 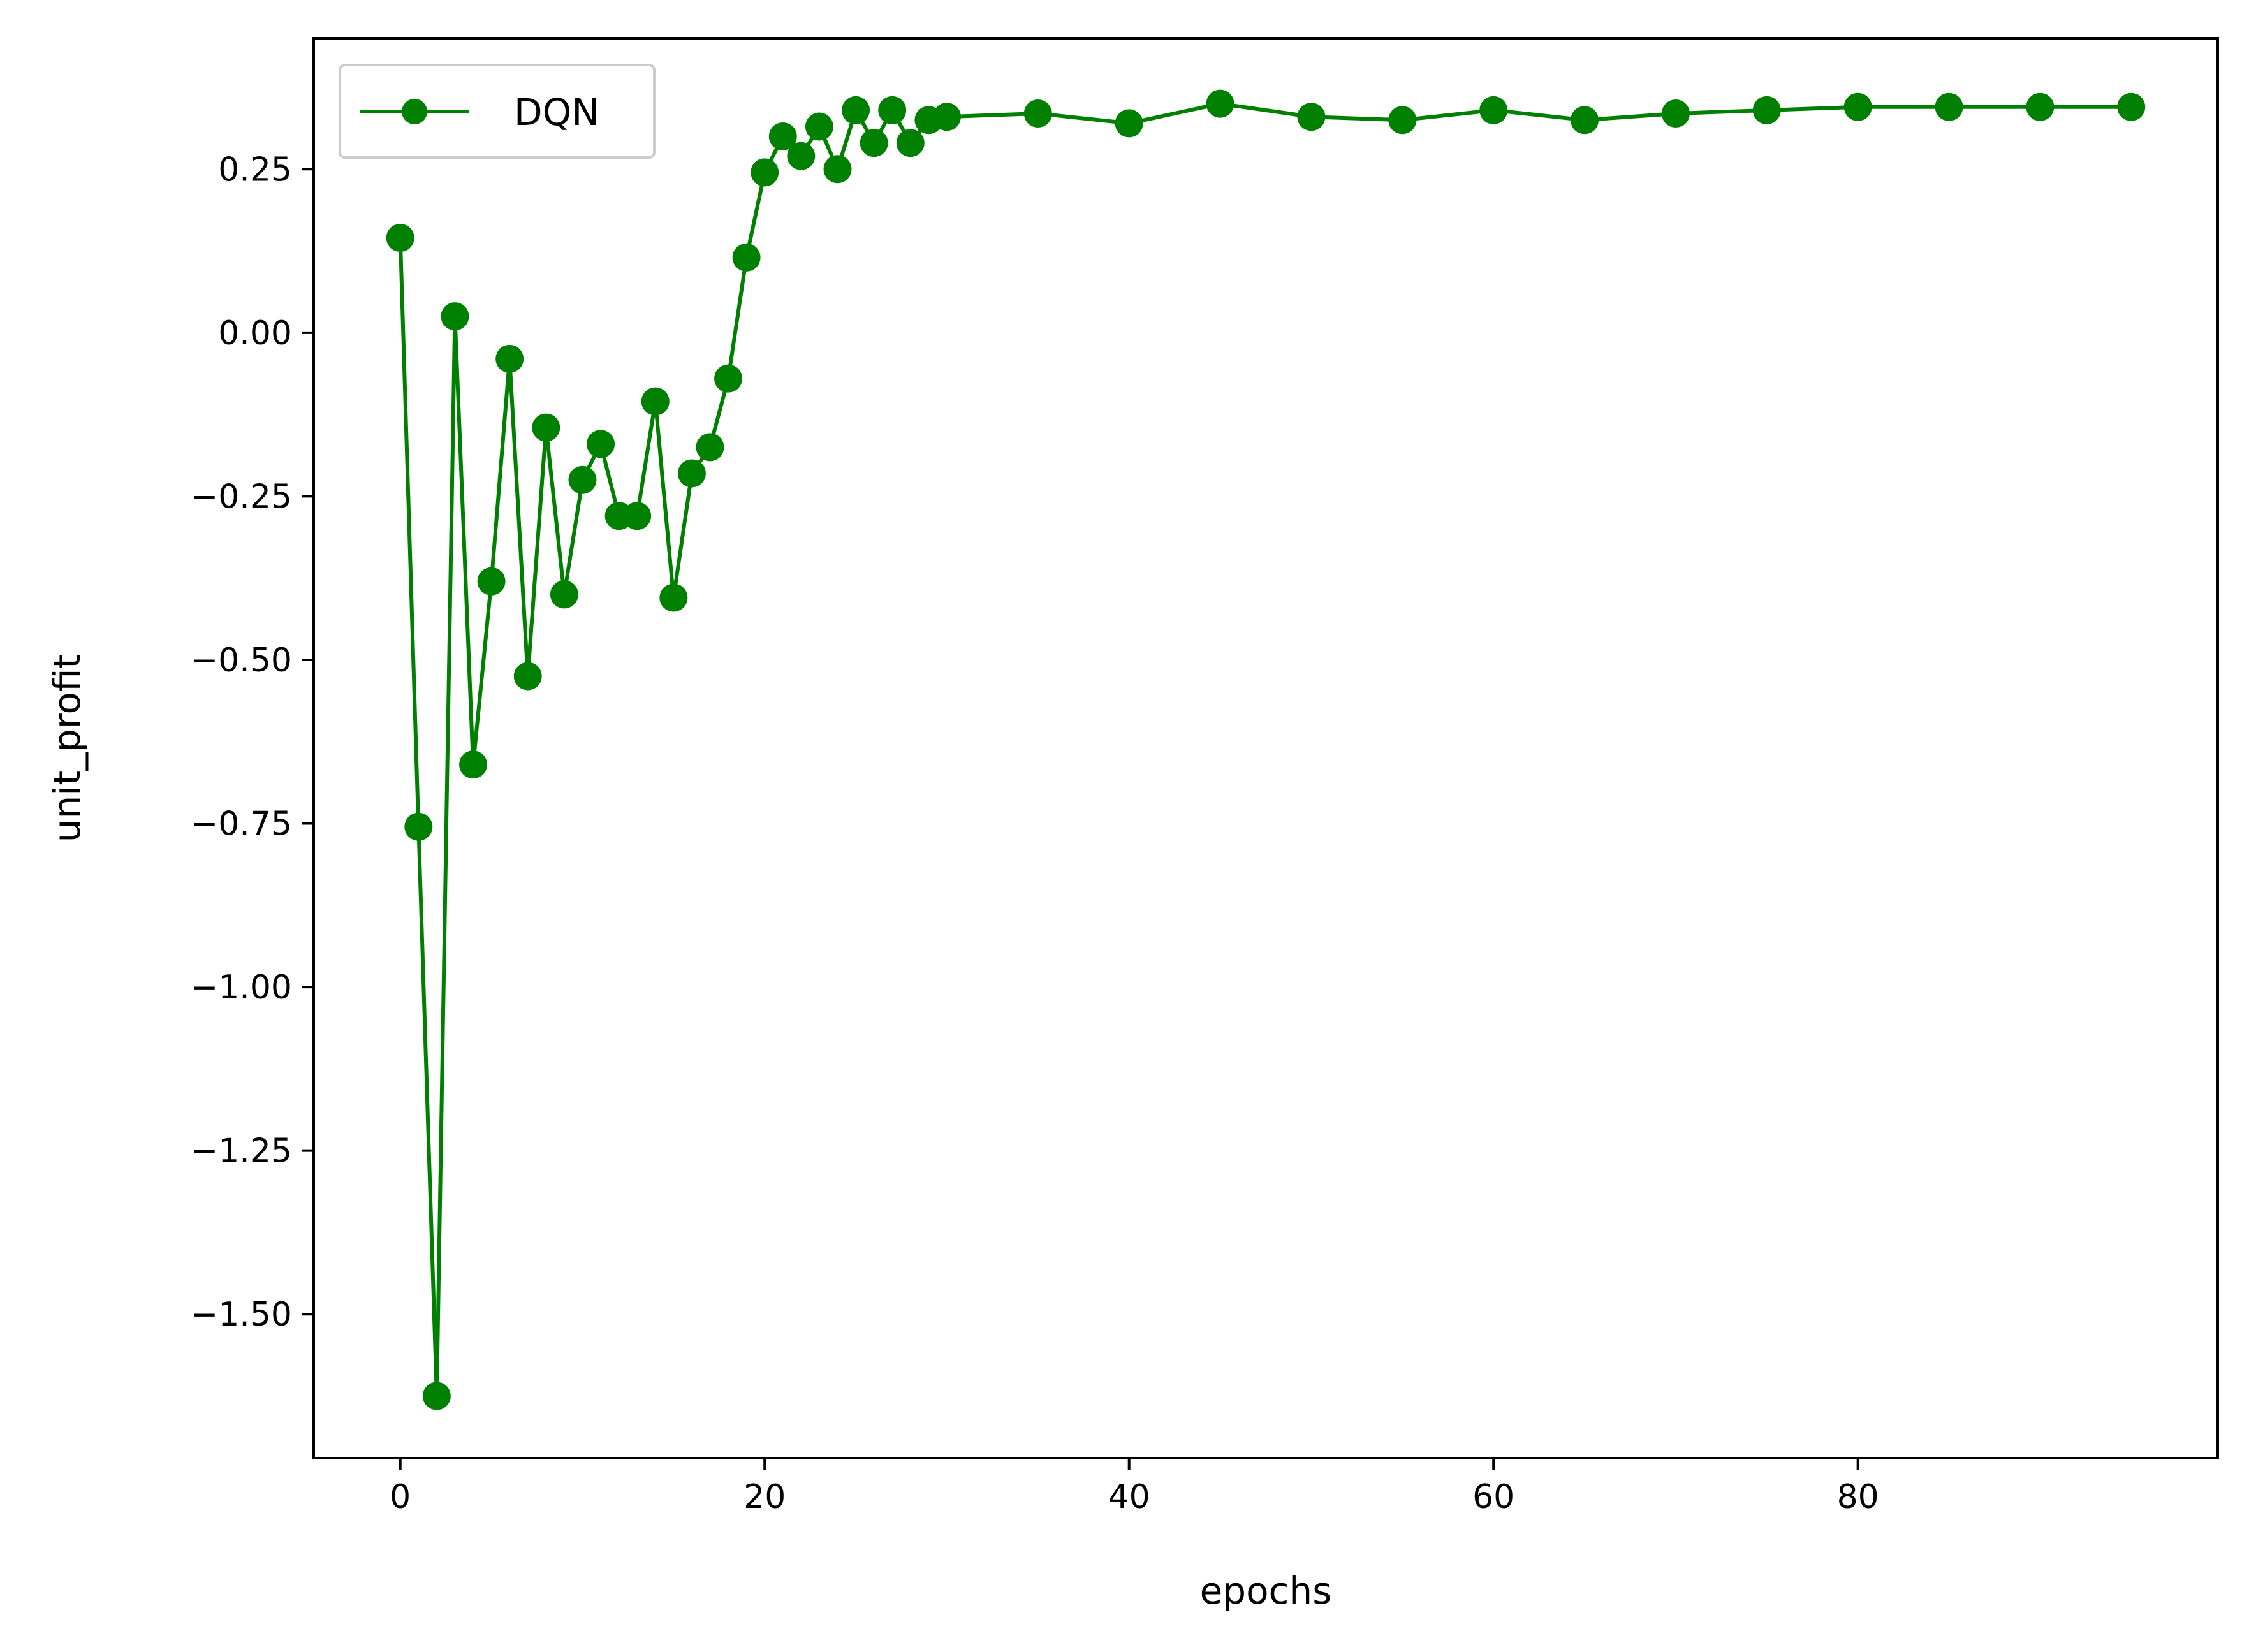 I want to click on y-tick-label: 0.00, so click(x=255, y=333).